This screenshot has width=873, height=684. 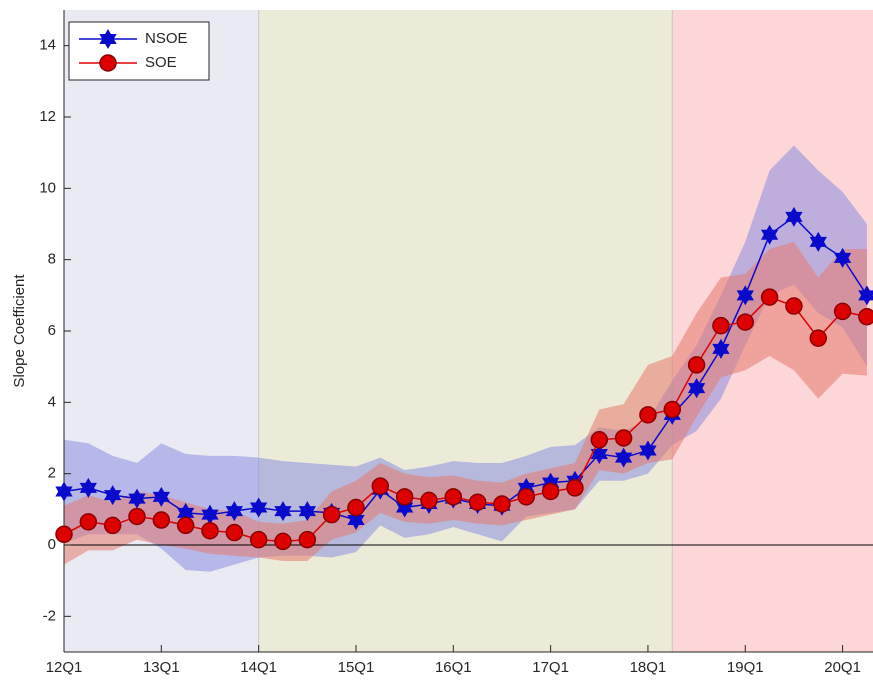 What do you see at coordinates (258, 667) in the screenshot?
I see `x-tick-label: 14Q1` at bounding box center [258, 667].